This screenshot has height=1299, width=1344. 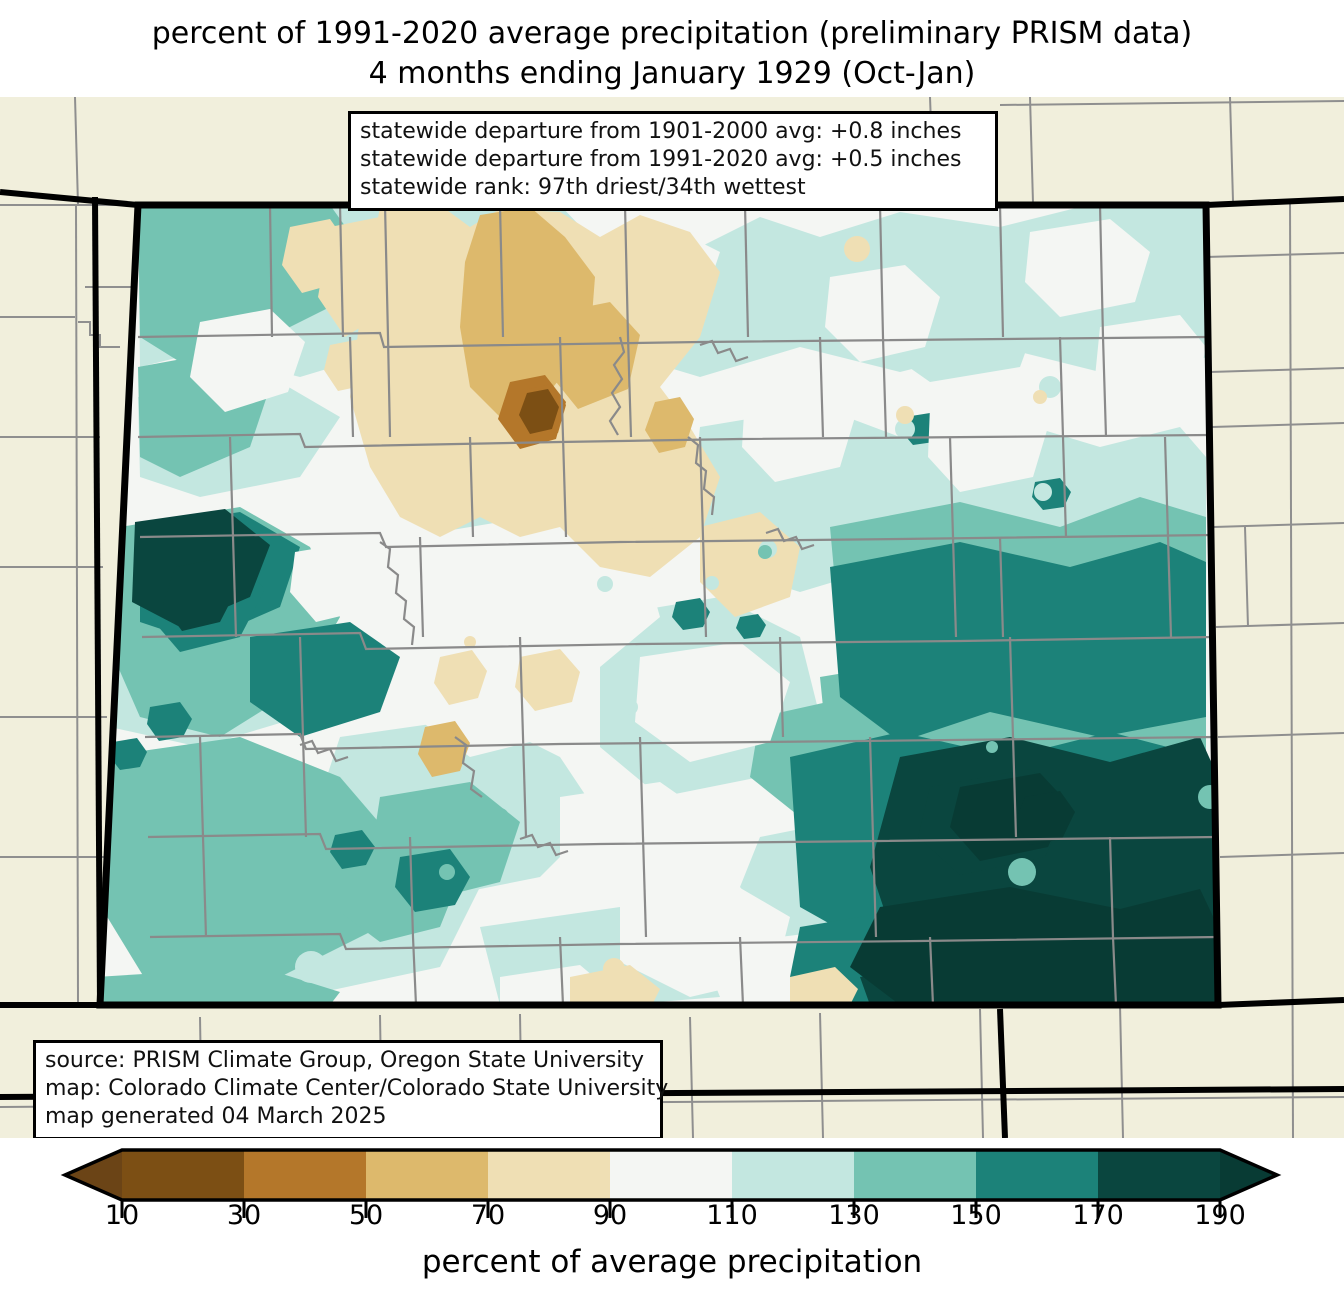 I want to click on colorbar-tick-label: 130, so click(x=854, y=1215).